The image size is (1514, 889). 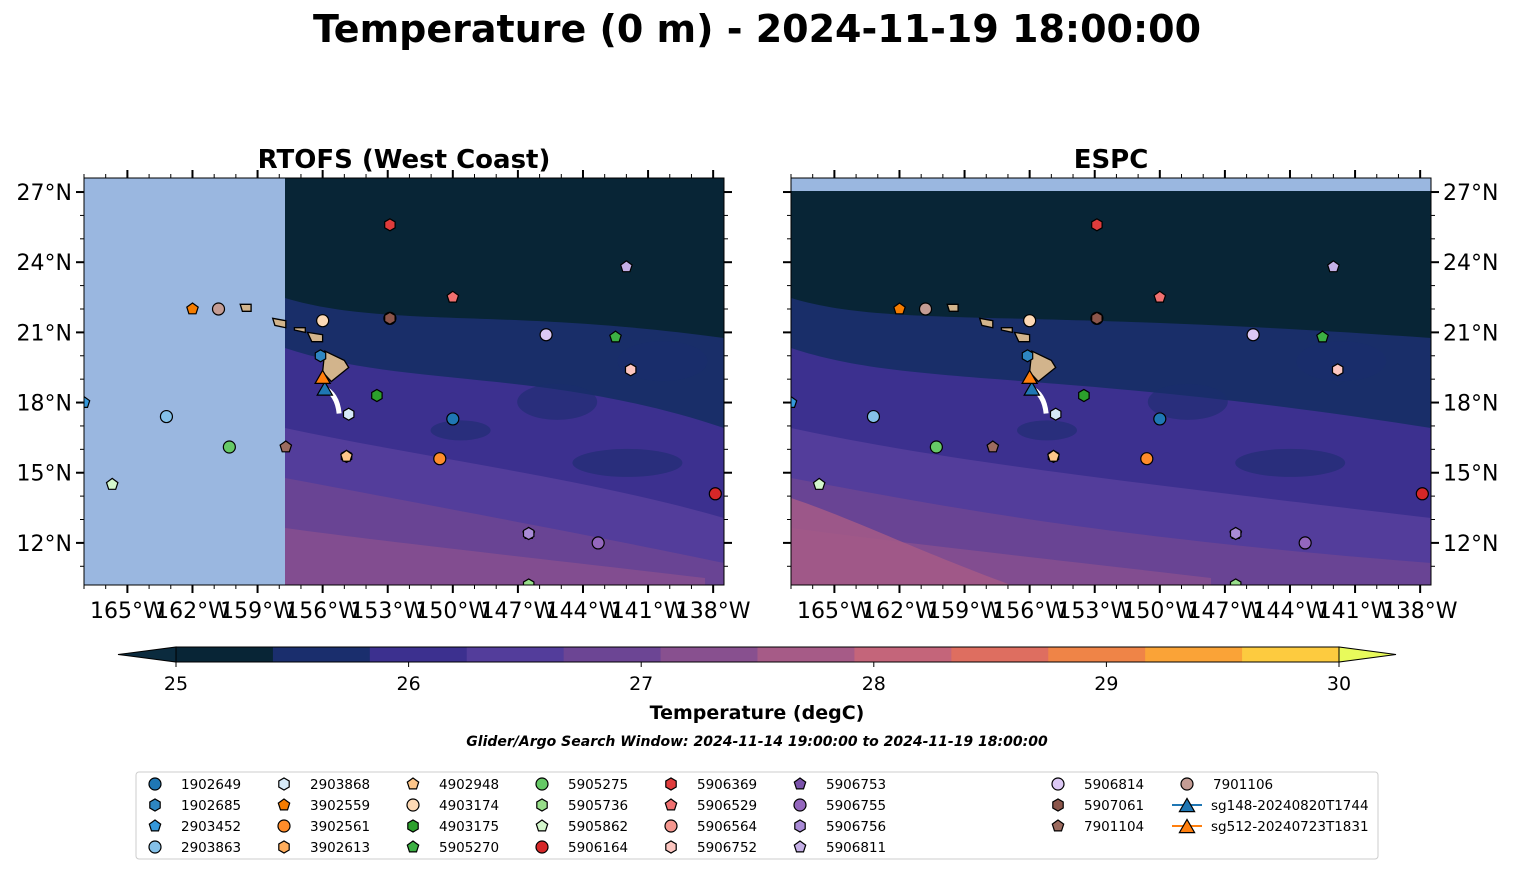 What do you see at coordinates (727, 848) in the screenshot?
I see `legend-label: 5906752` at bounding box center [727, 848].